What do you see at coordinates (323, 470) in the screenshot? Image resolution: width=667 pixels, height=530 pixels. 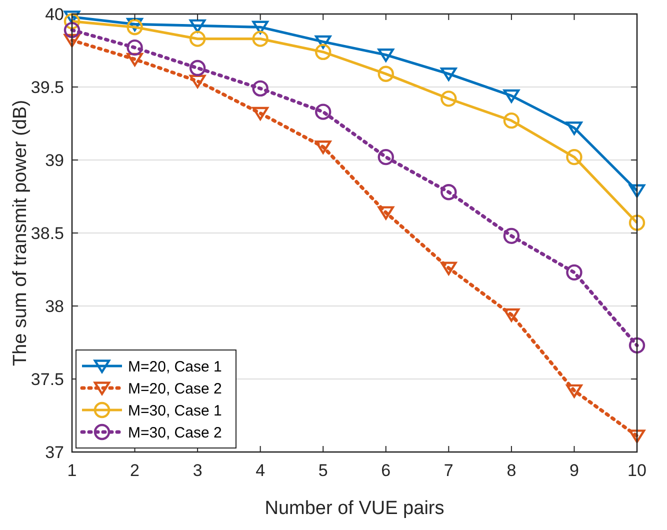 I see `x-tick-label: 5` at bounding box center [323, 470].